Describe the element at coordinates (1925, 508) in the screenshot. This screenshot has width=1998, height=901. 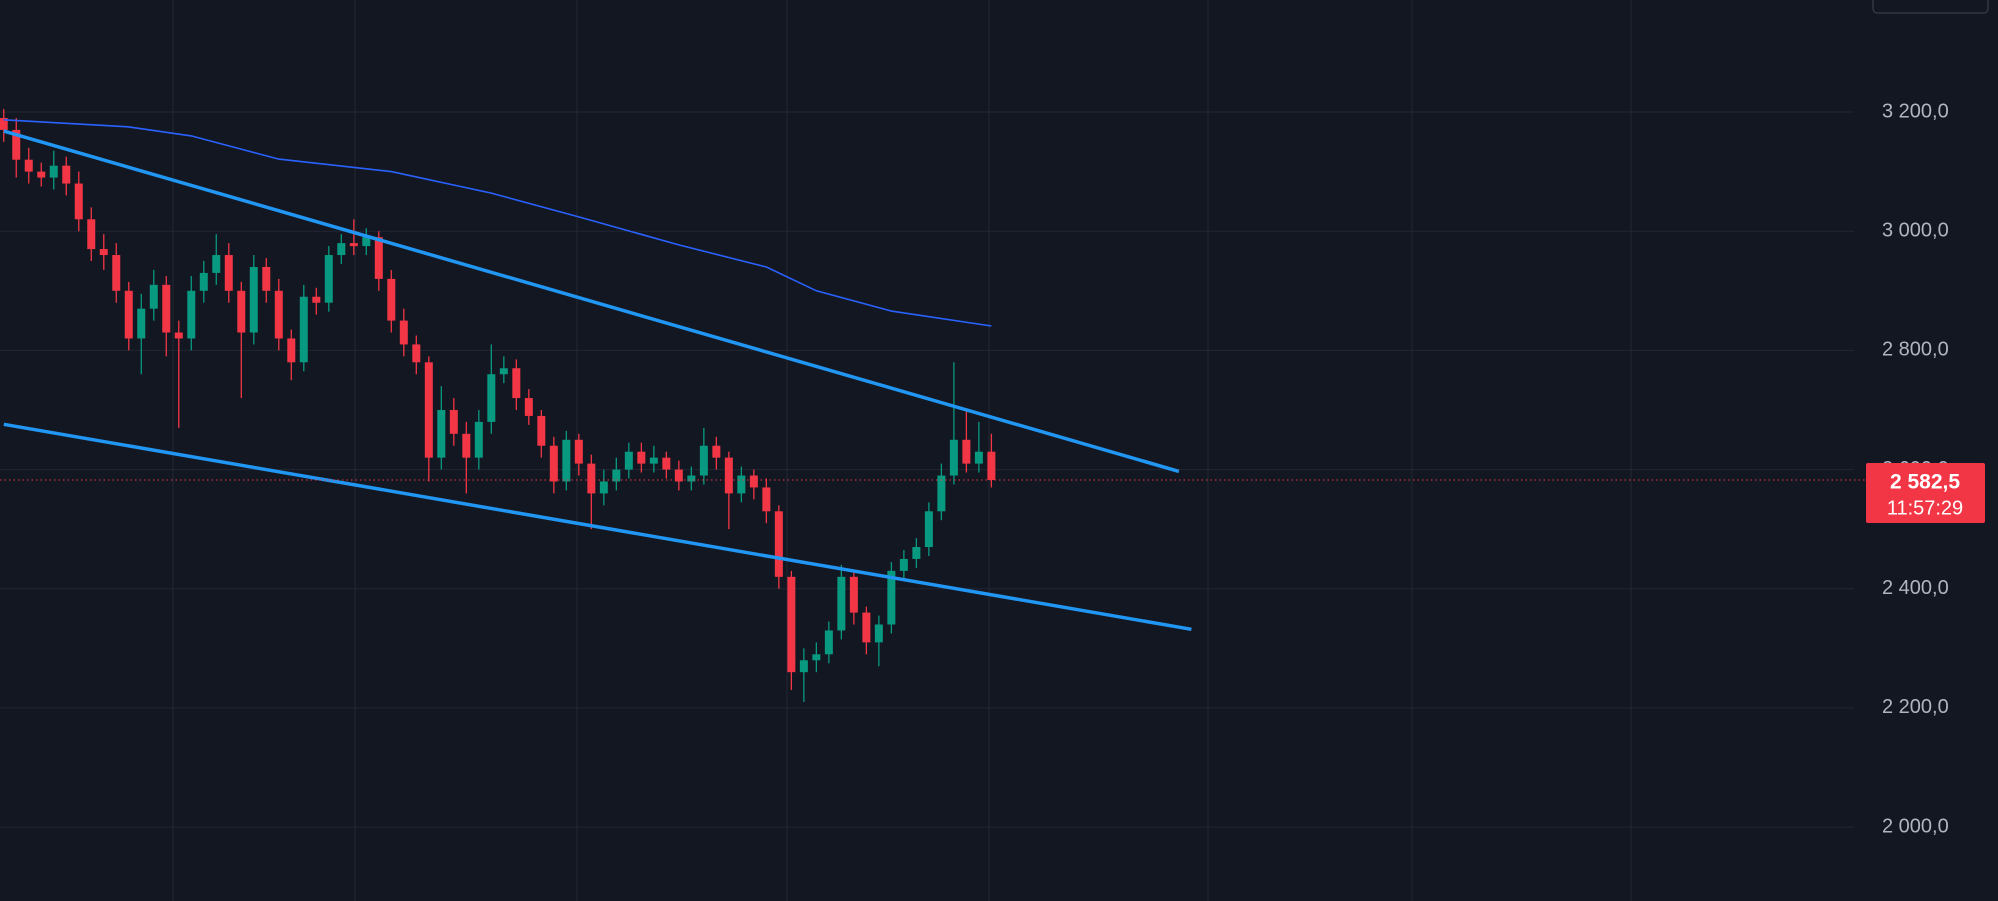
I see `countdown-label: 11:57:29` at that location.